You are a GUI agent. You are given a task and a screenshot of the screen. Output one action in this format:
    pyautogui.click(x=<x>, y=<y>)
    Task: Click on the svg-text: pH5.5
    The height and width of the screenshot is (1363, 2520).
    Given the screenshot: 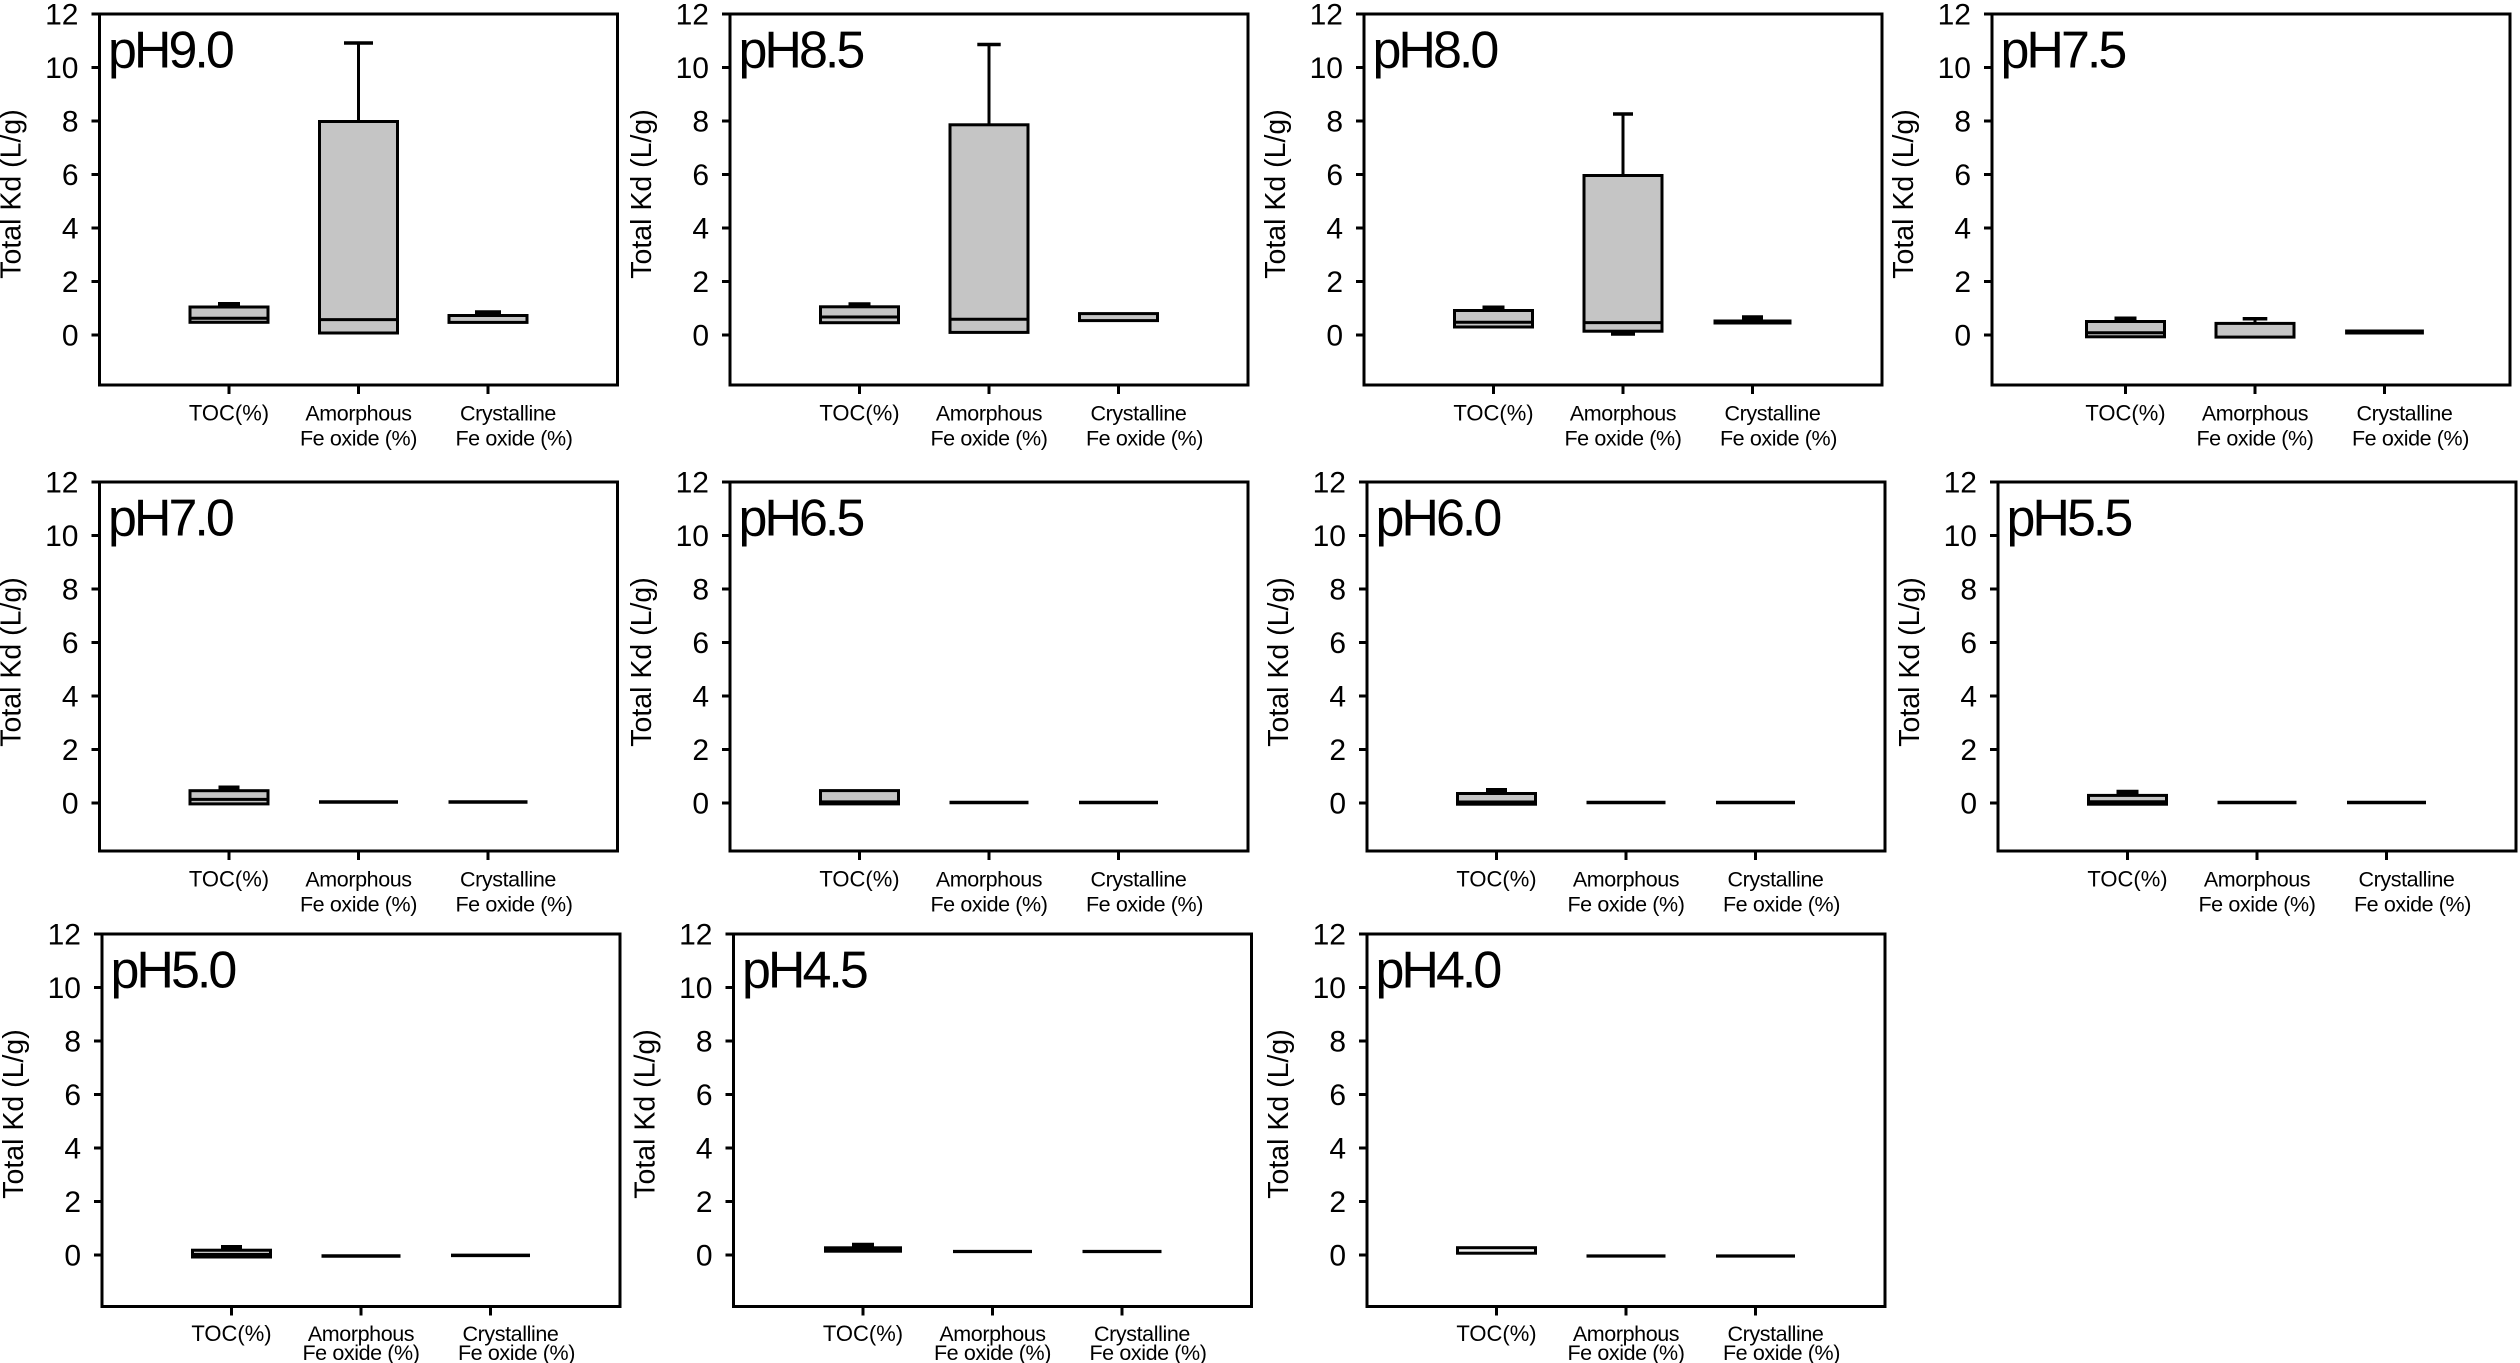 What is the action you would take?
    pyautogui.click(x=2069, y=519)
    